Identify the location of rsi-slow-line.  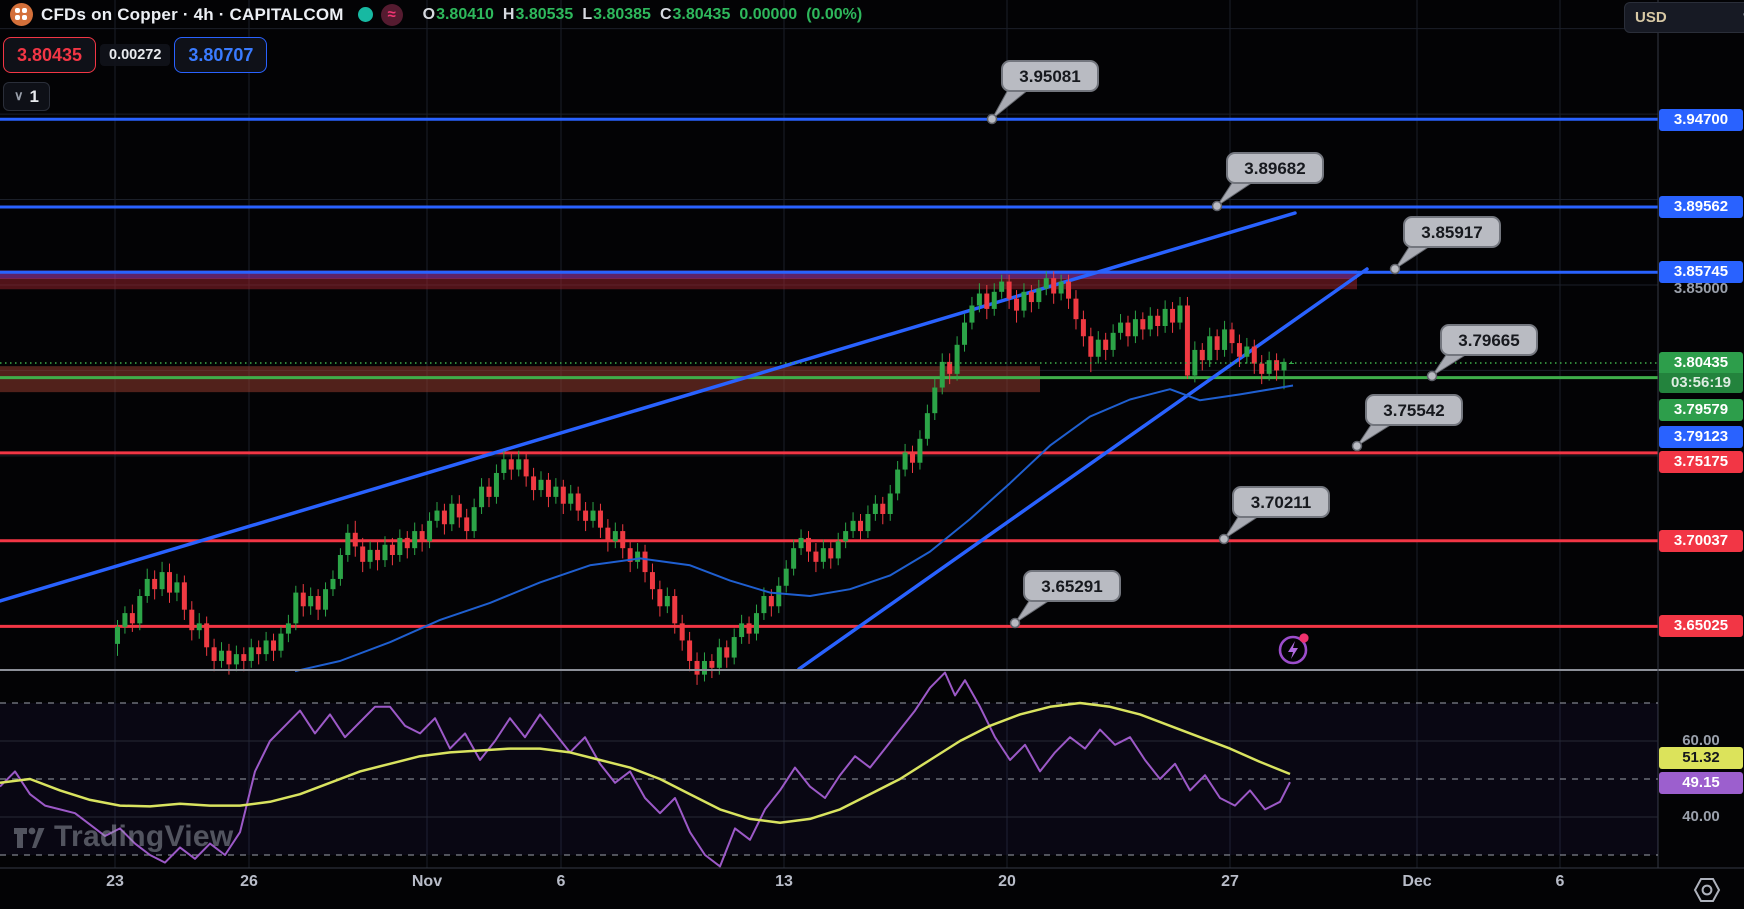
(645, 762).